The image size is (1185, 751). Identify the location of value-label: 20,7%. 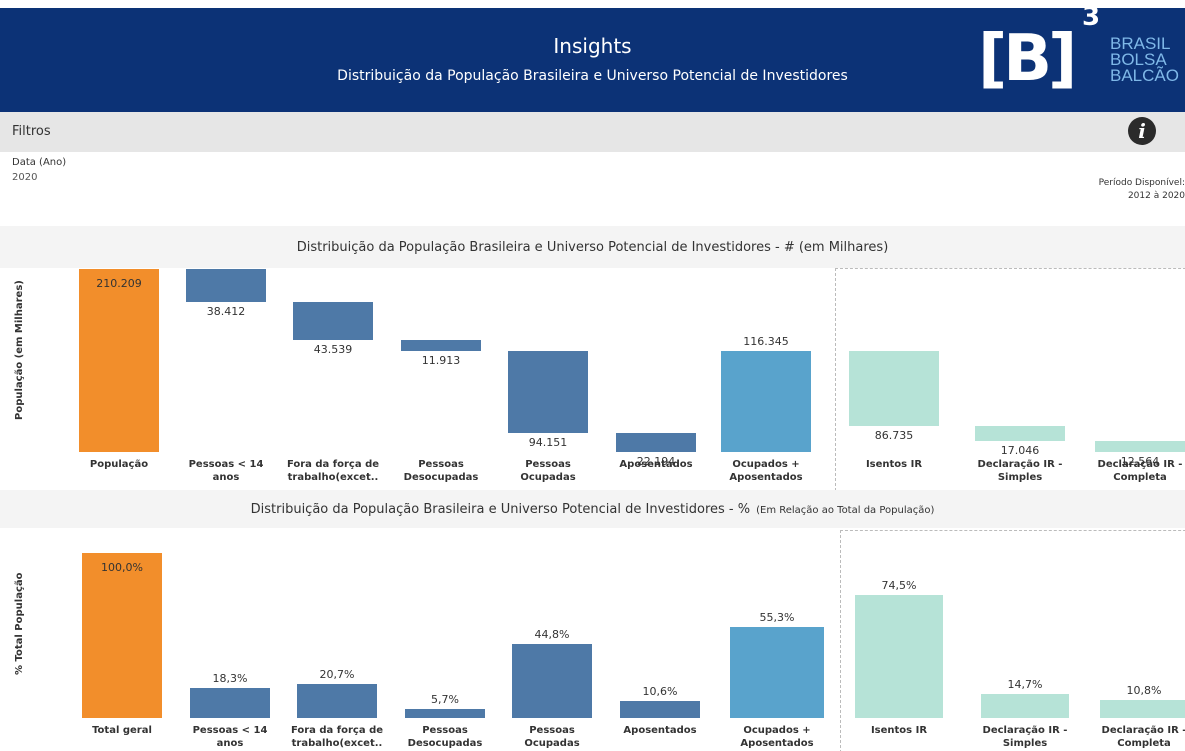
(337, 674).